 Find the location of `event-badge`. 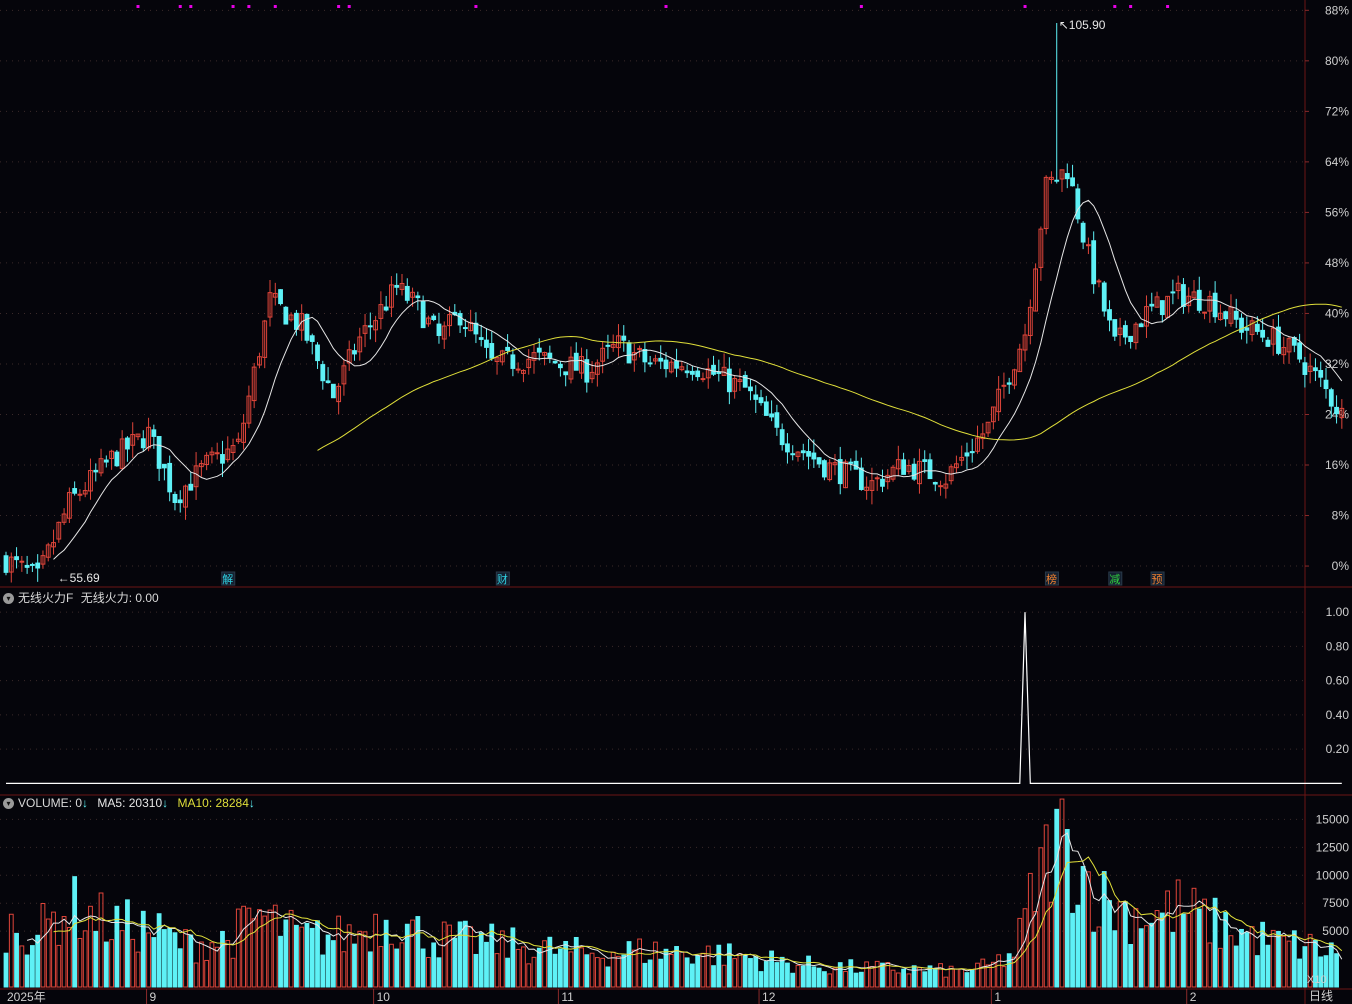

event-badge is located at coordinates (1051, 578).